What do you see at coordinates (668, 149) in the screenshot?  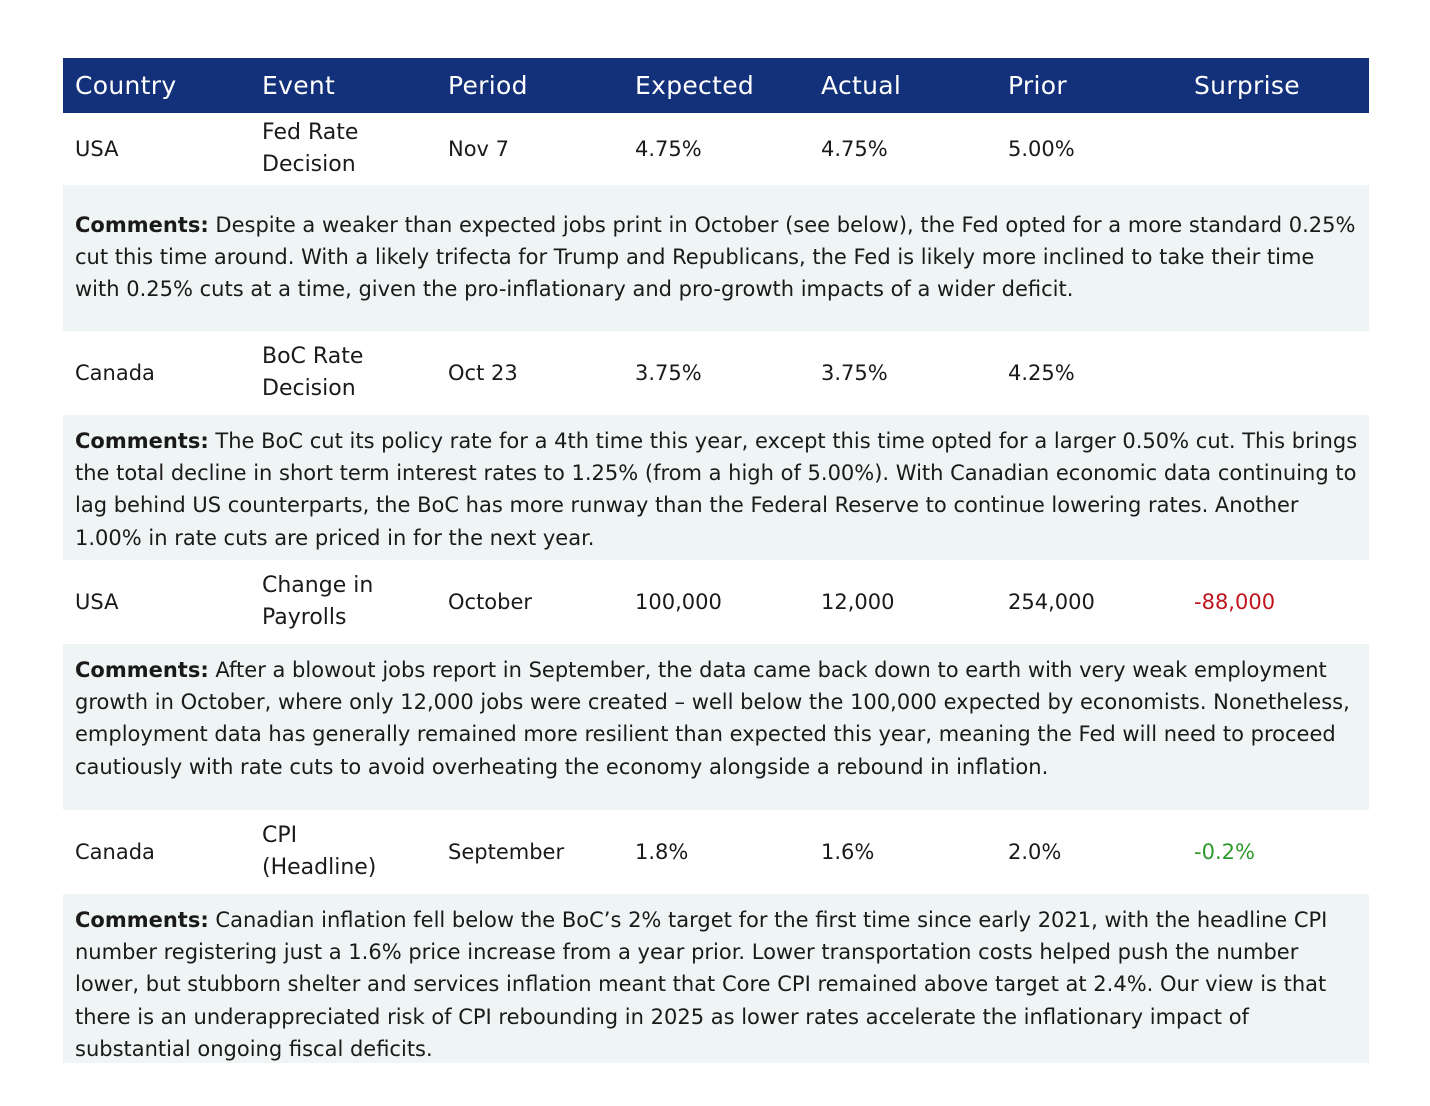 I see `expected-cell: 4.75%` at bounding box center [668, 149].